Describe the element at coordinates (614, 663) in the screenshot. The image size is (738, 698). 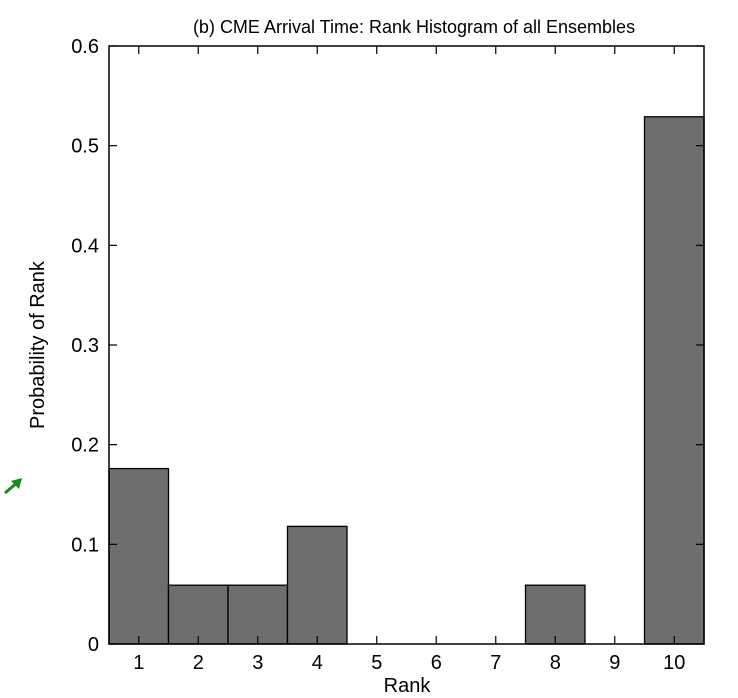
I see `x-tick-label: 9` at that location.